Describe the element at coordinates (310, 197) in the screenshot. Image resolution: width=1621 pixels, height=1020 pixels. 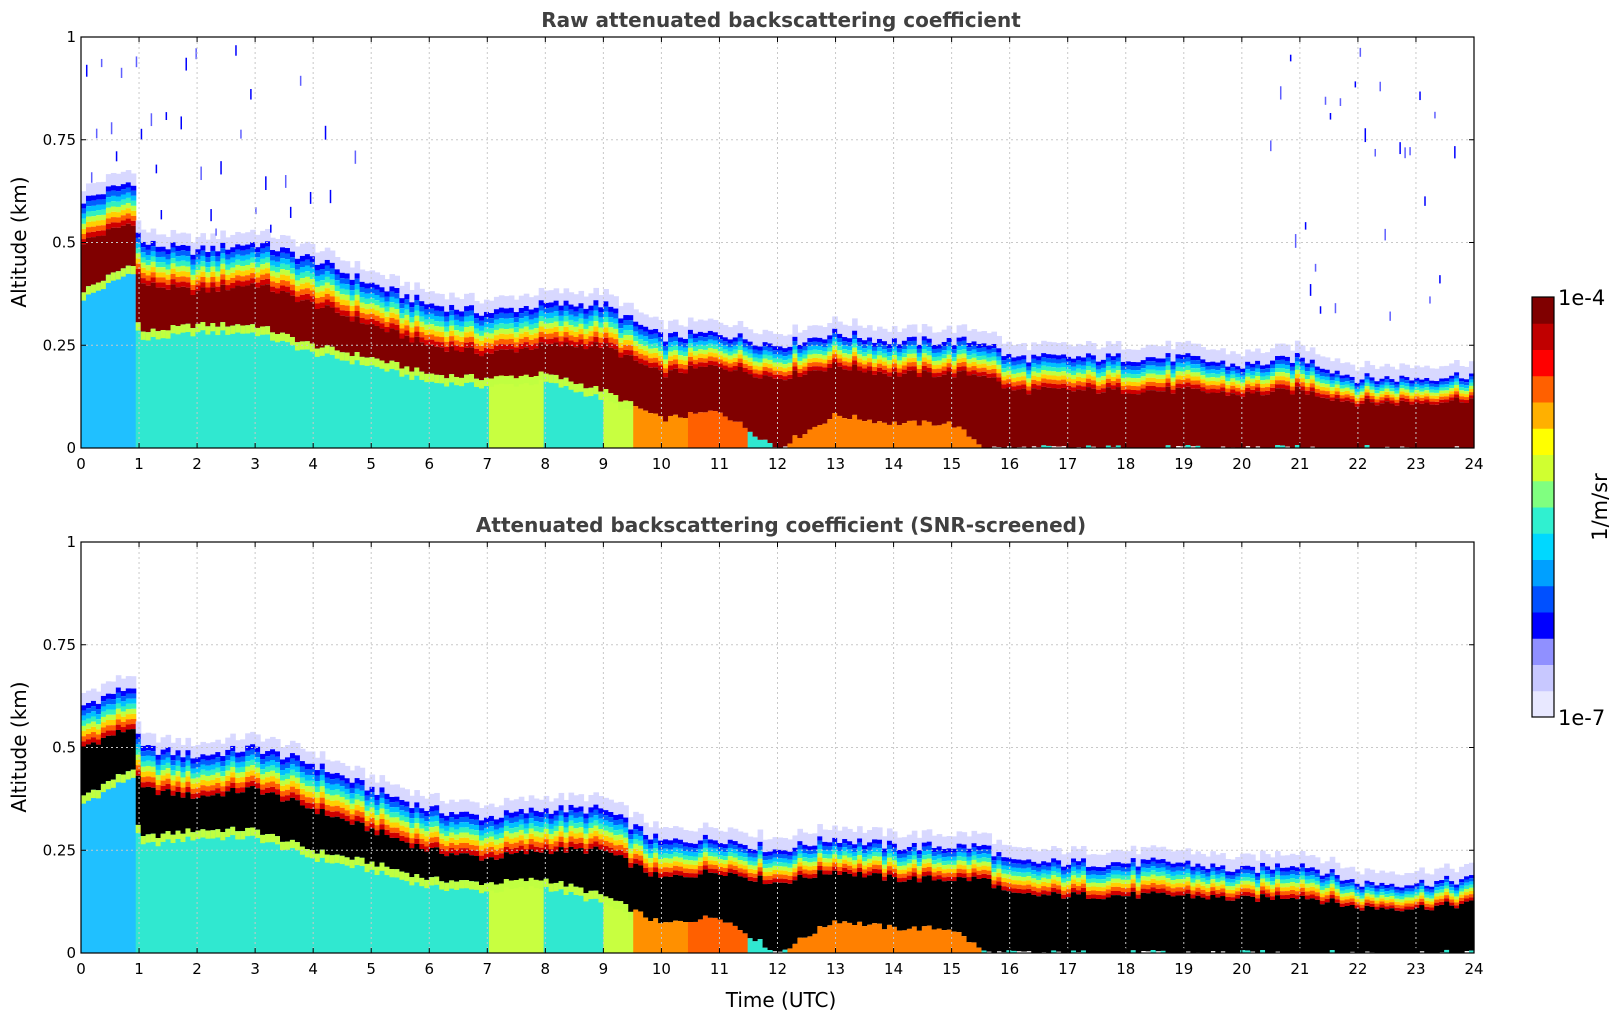
I see `noise-speck` at that location.